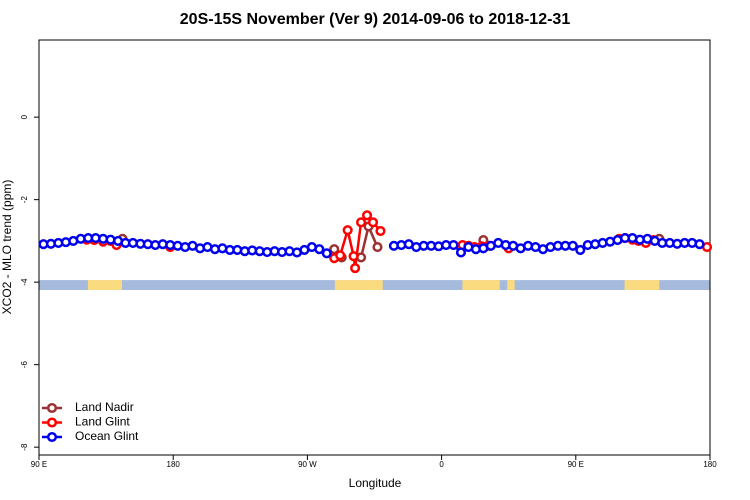 This screenshot has width=750, height=500. What do you see at coordinates (102, 422) in the screenshot?
I see `legend-label: Land Glint` at bounding box center [102, 422].